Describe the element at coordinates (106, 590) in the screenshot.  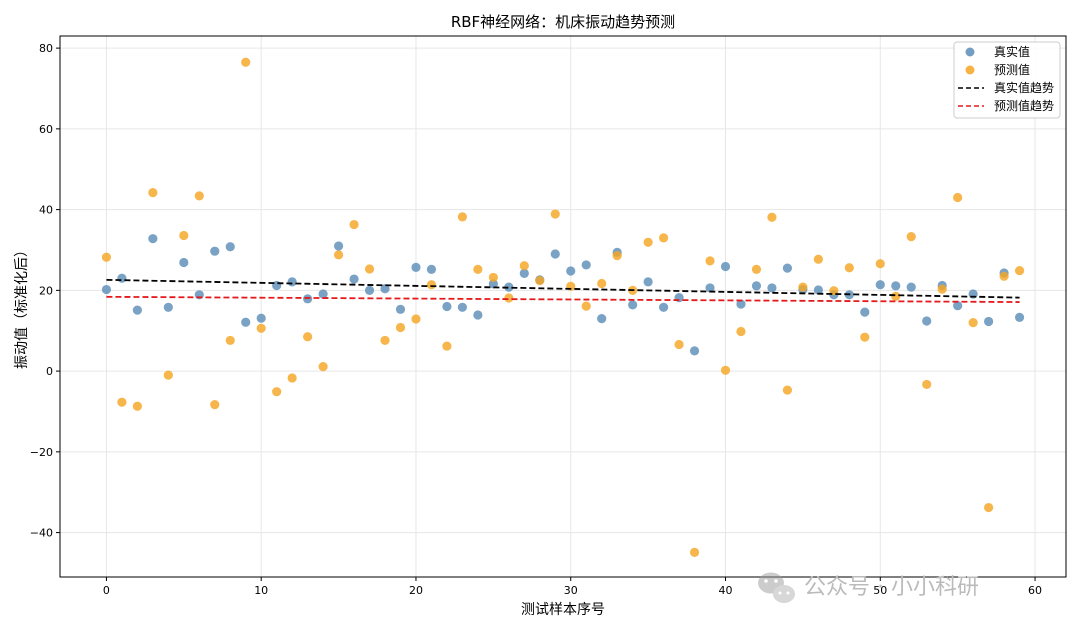
I see `x-tick-label: 0` at that location.